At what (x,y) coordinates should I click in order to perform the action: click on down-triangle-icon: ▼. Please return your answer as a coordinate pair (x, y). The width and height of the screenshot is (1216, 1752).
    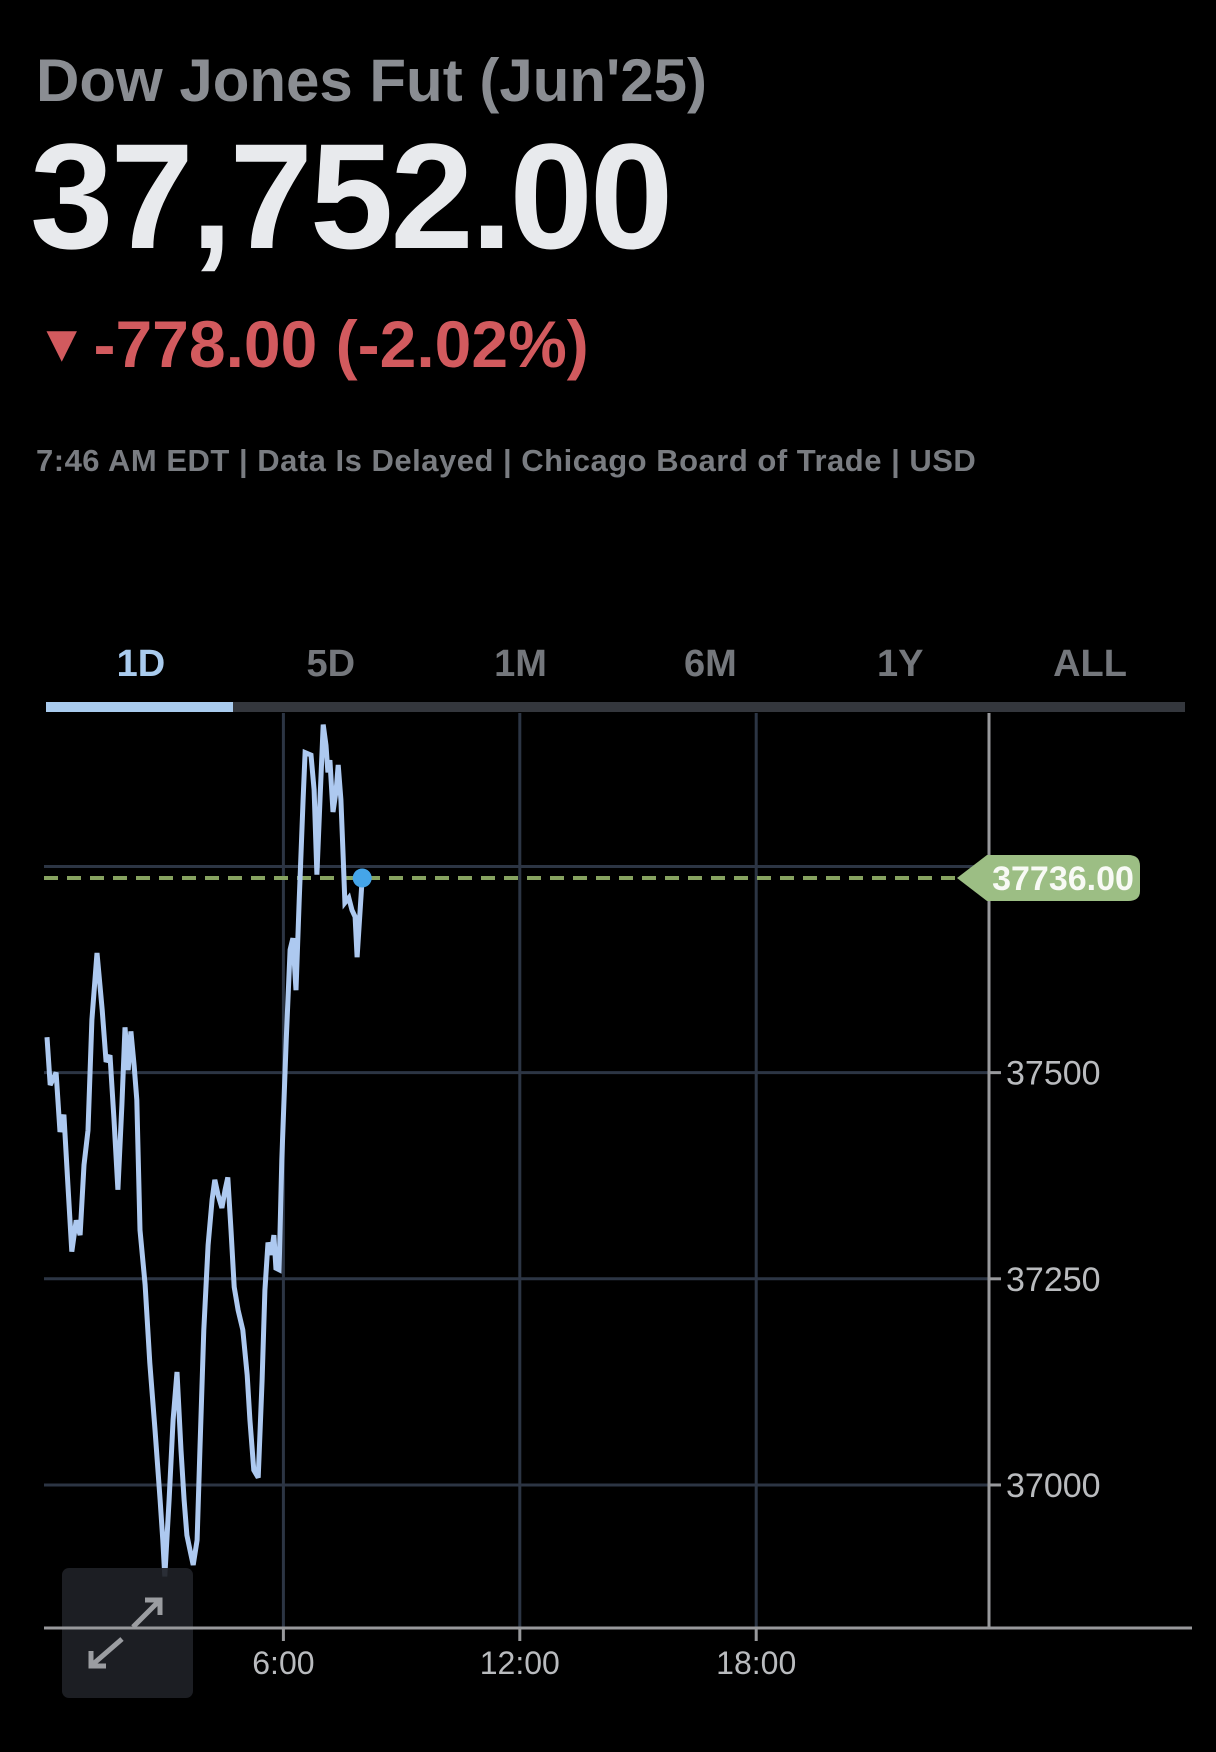
    Looking at the image, I should click on (62, 344).